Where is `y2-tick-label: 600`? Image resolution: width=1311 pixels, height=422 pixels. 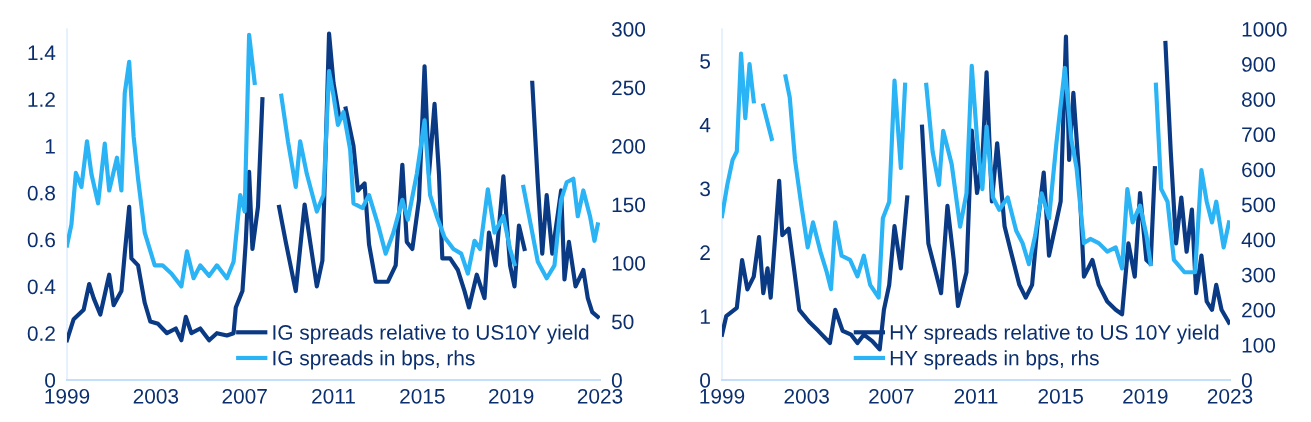
y2-tick-label: 600 is located at coordinates (1259, 170).